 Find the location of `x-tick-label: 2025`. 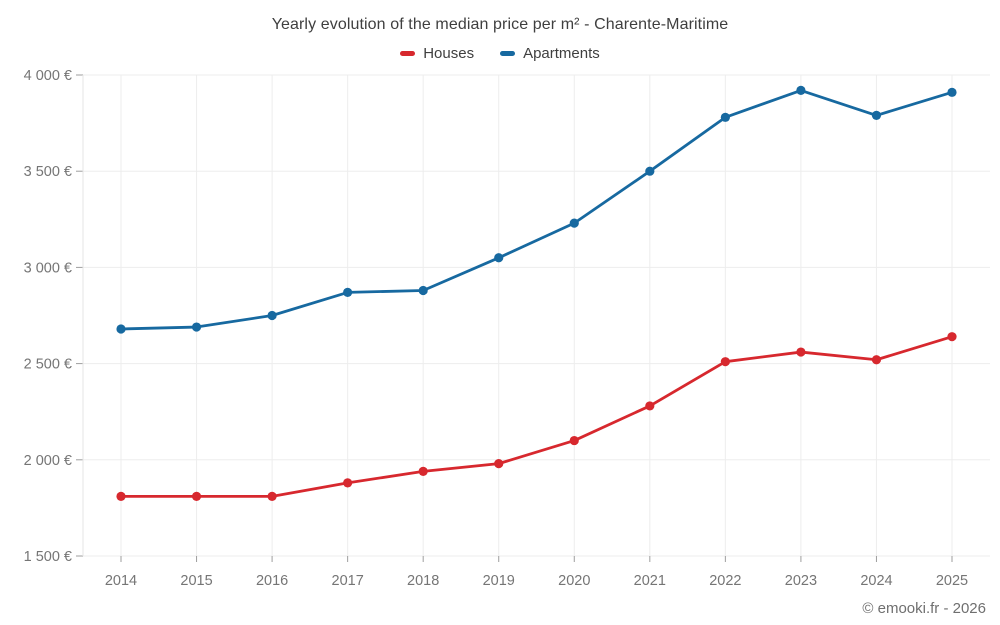

x-tick-label: 2025 is located at coordinates (952, 581).